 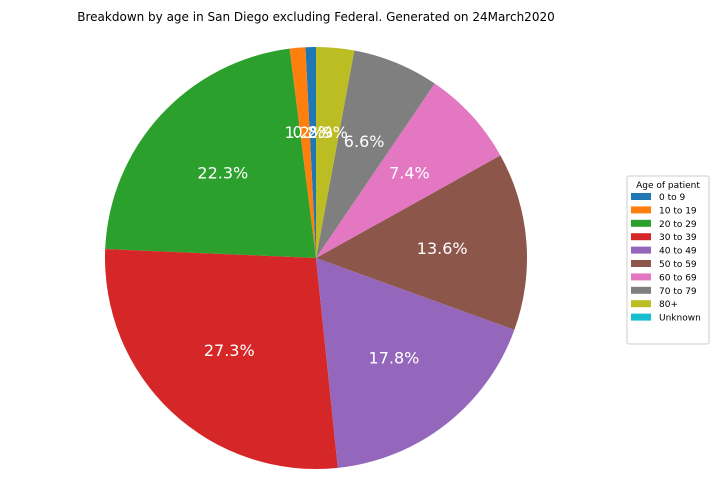 I want to click on pie-label-70-to-79: 6.6%, so click(x=364, y=141).